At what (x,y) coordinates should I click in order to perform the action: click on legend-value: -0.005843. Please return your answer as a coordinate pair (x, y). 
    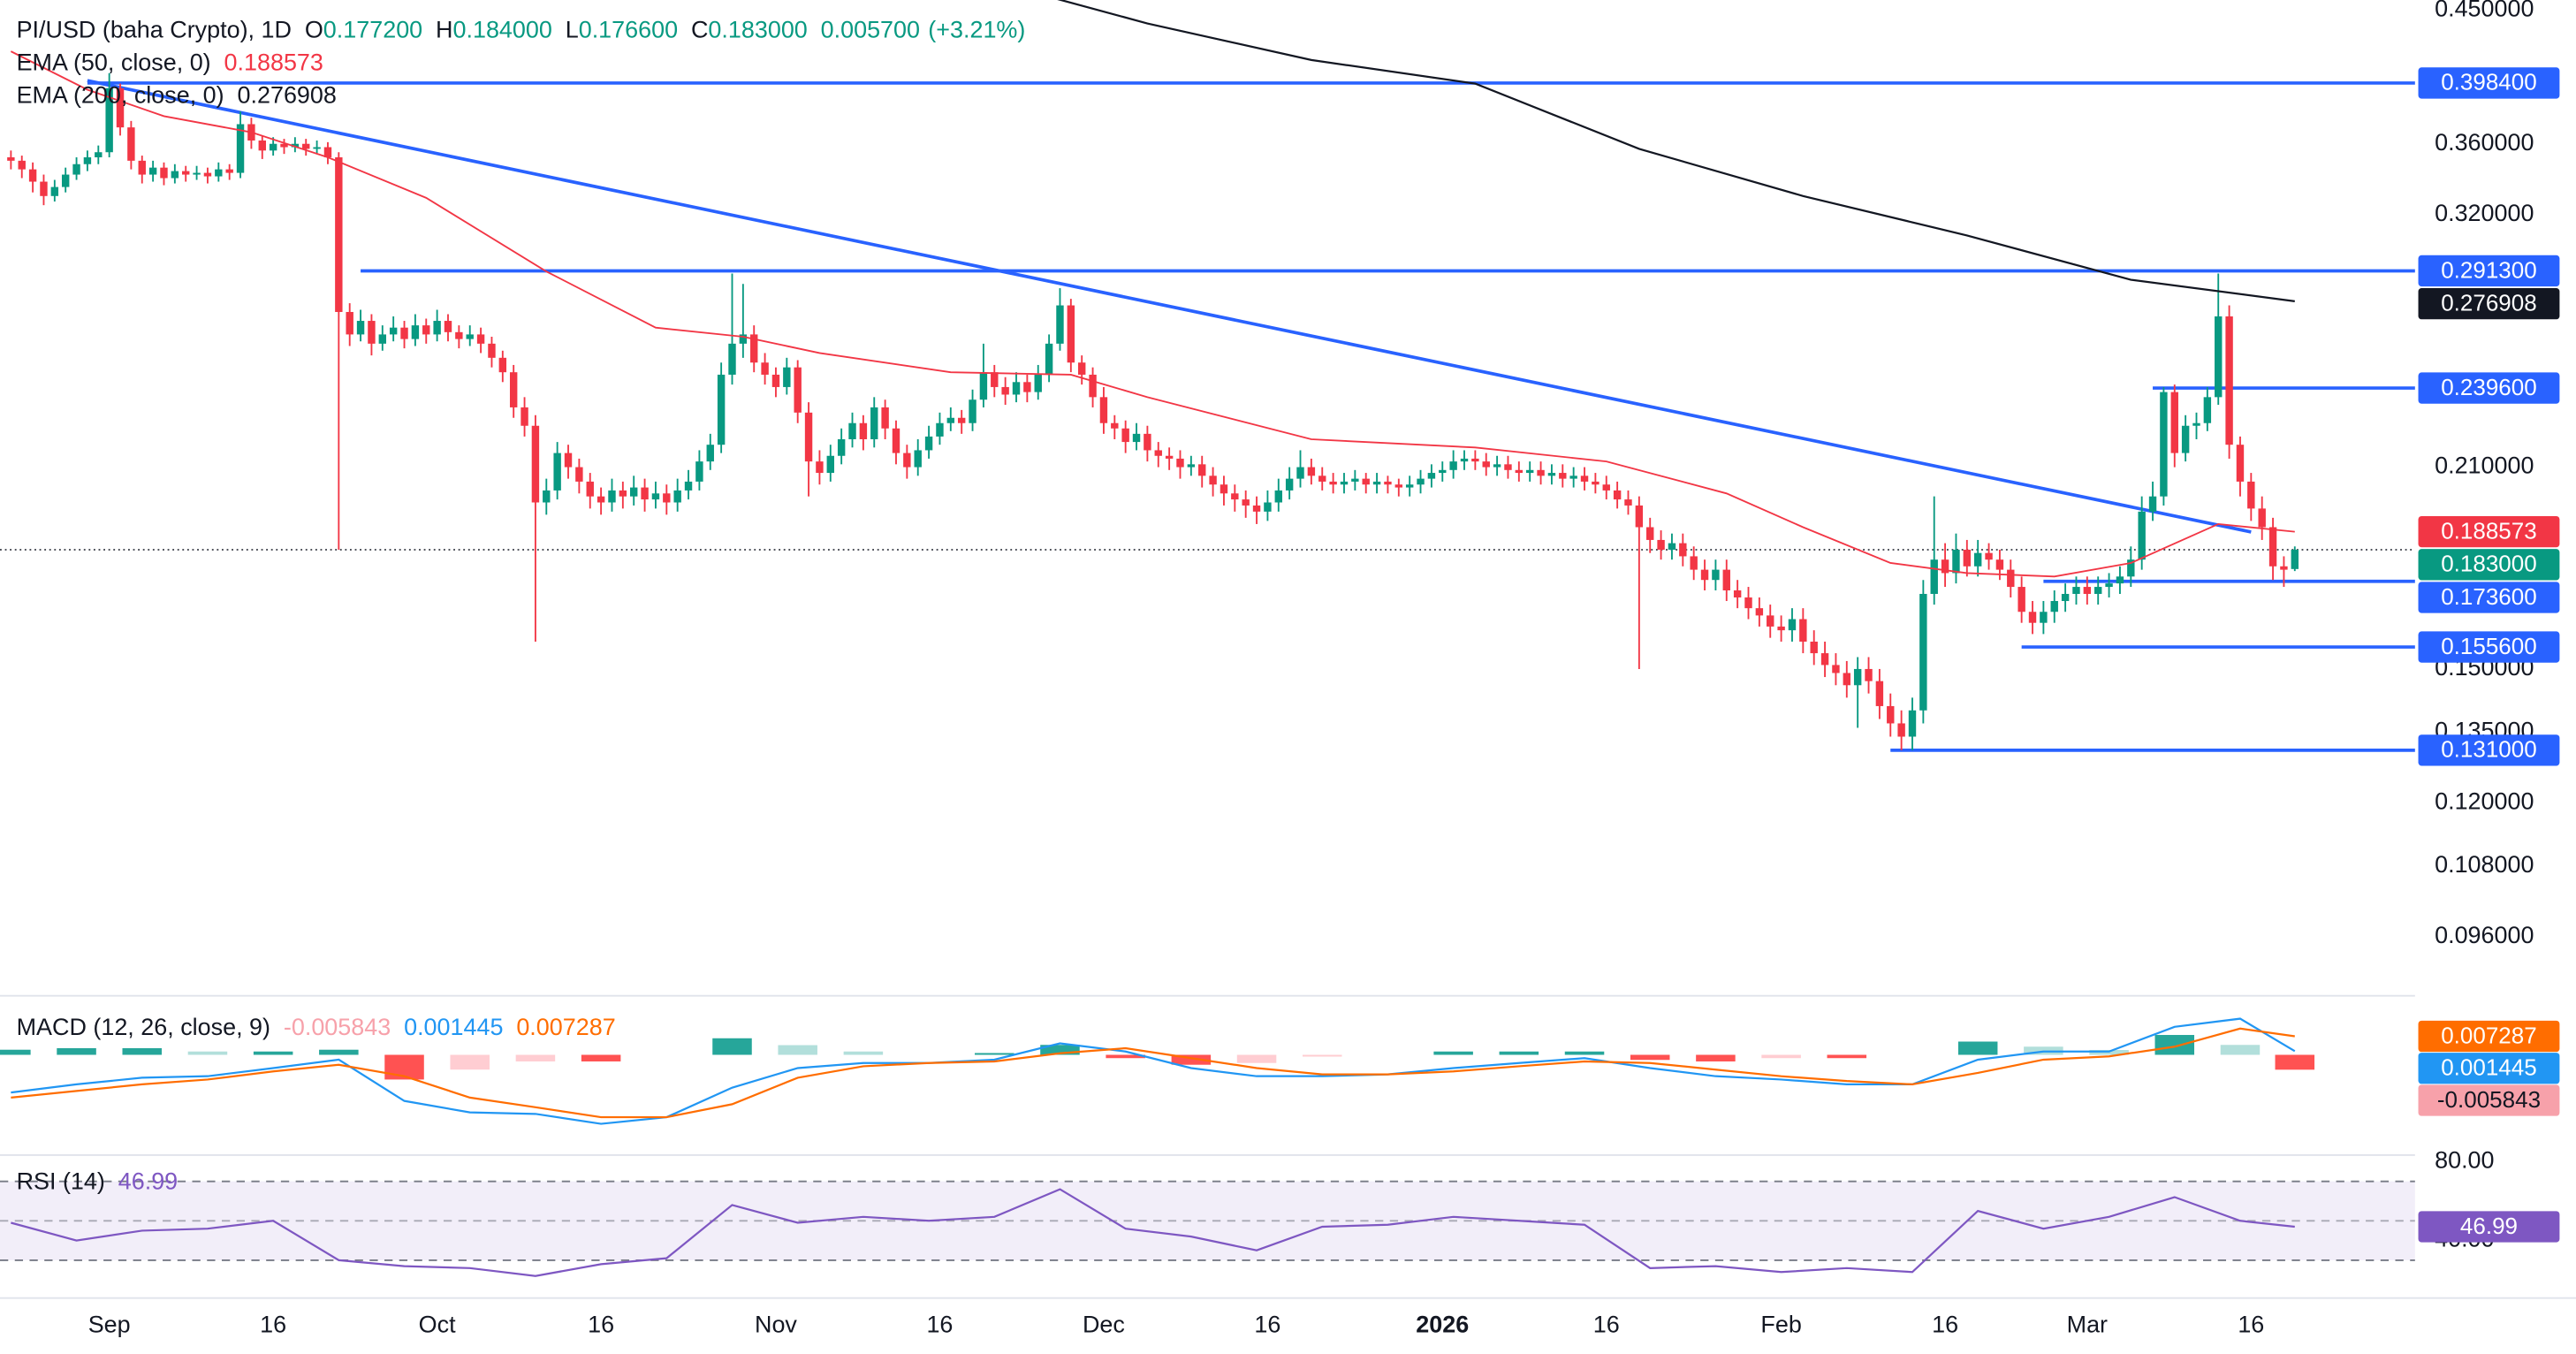
    Looking at the image, I should click on (338, 1027).